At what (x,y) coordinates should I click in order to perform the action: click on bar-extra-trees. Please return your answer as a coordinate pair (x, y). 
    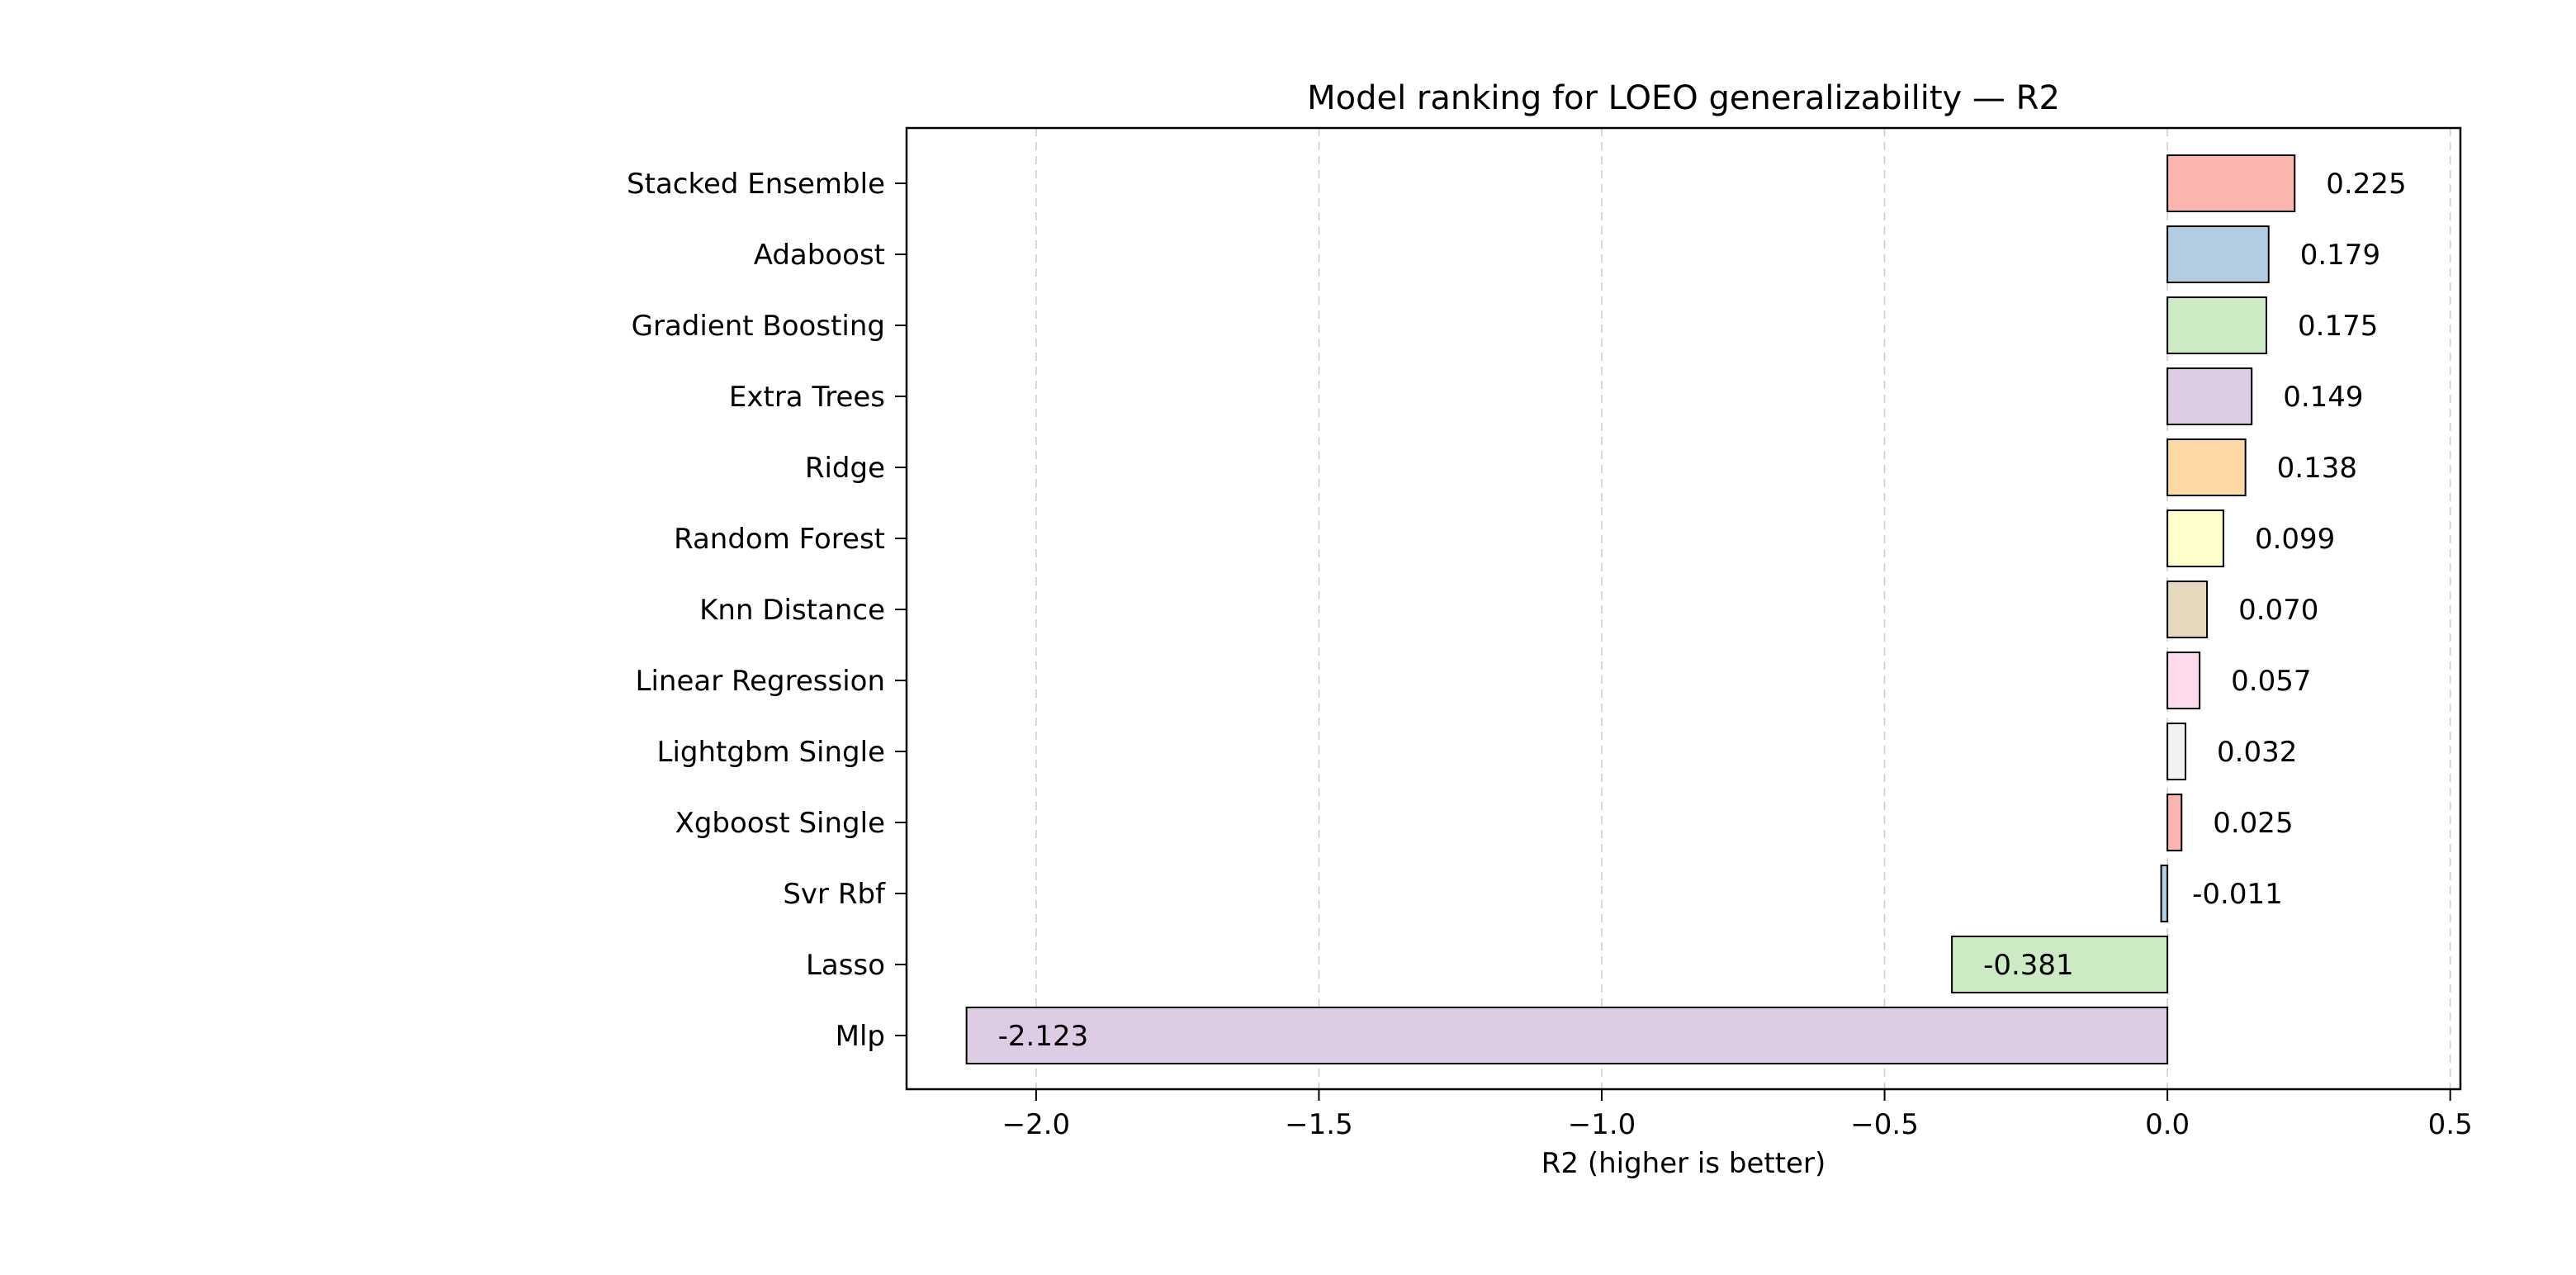
    Looking at the image, I should click on (2209, 396).